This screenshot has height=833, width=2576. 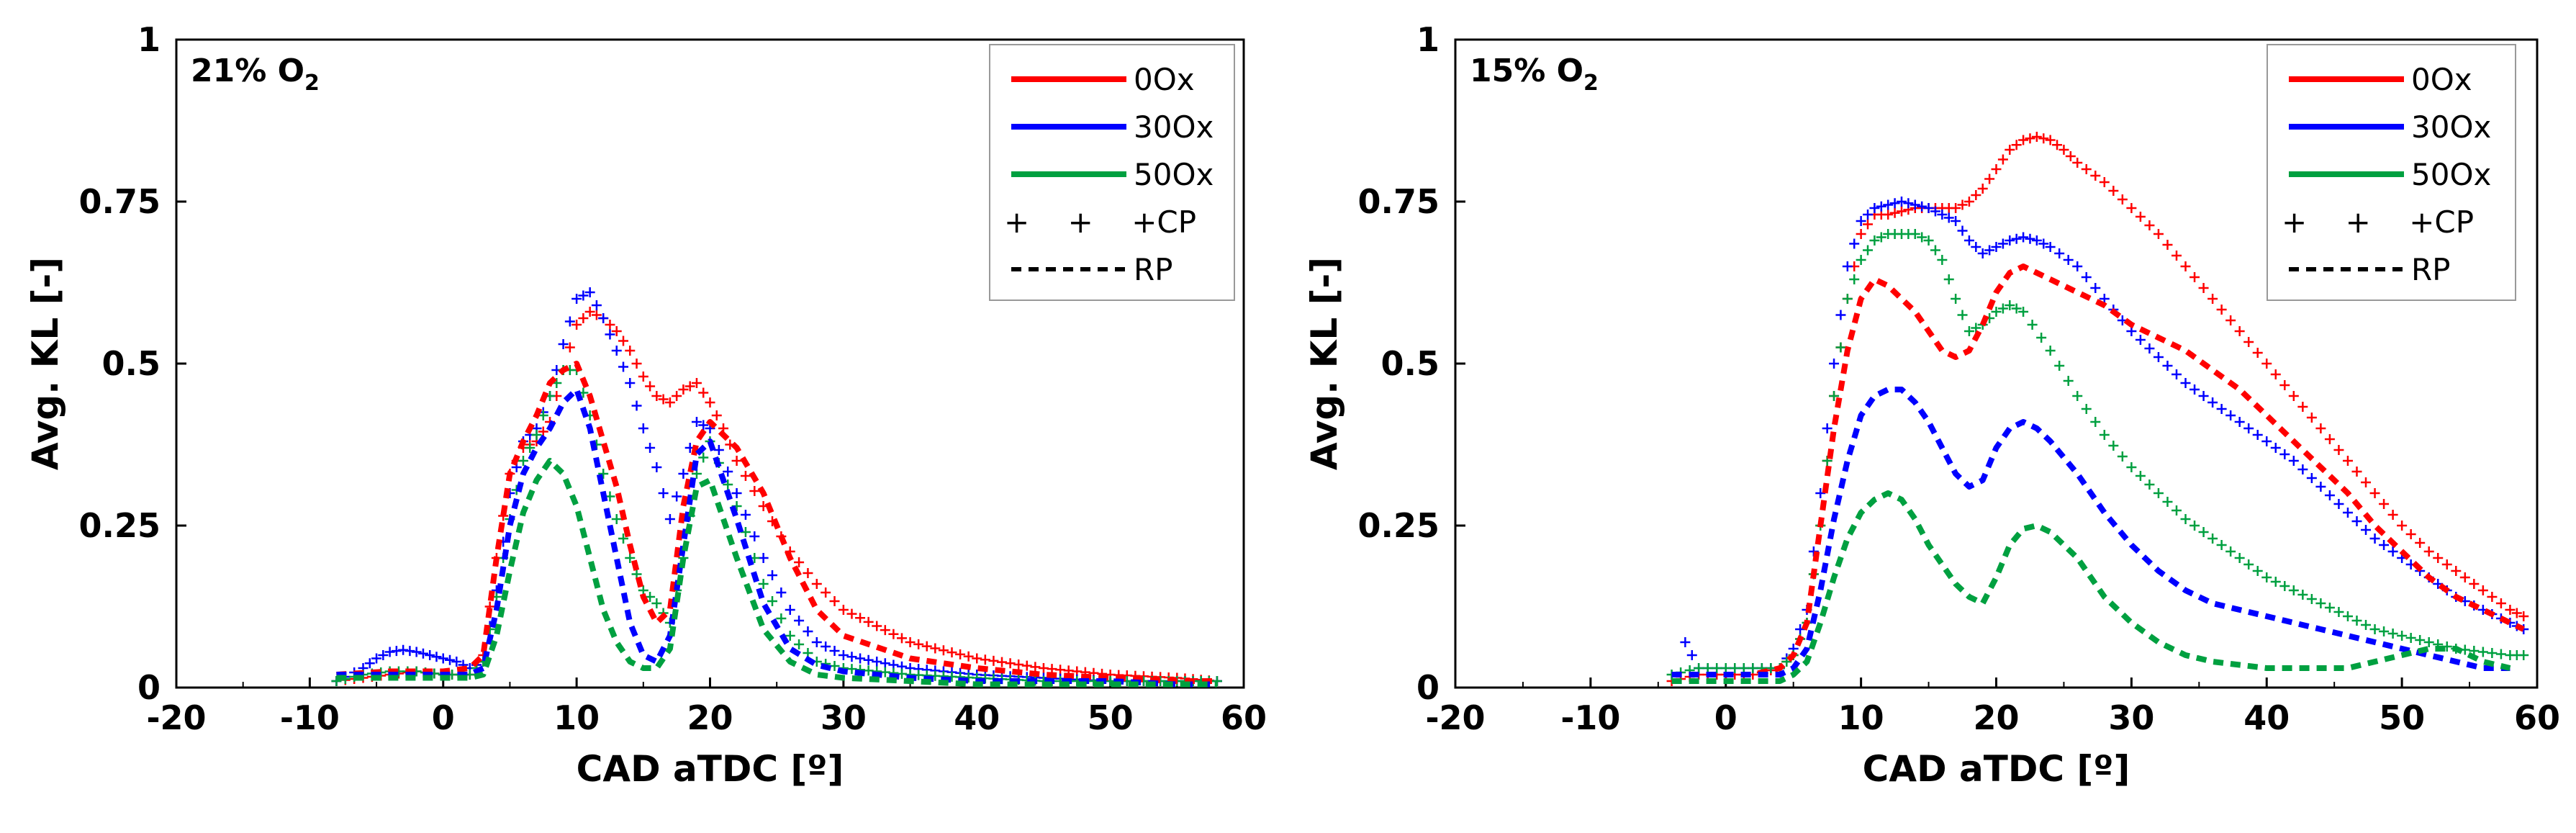 I want to click on x-tick-label: 50, so click(x=2402, y=717).